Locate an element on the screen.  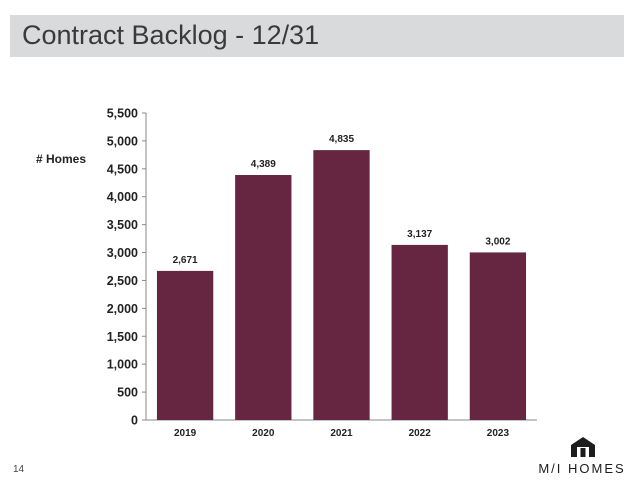
bar-value-label: 3,137 is located at coordinates (419, 234).